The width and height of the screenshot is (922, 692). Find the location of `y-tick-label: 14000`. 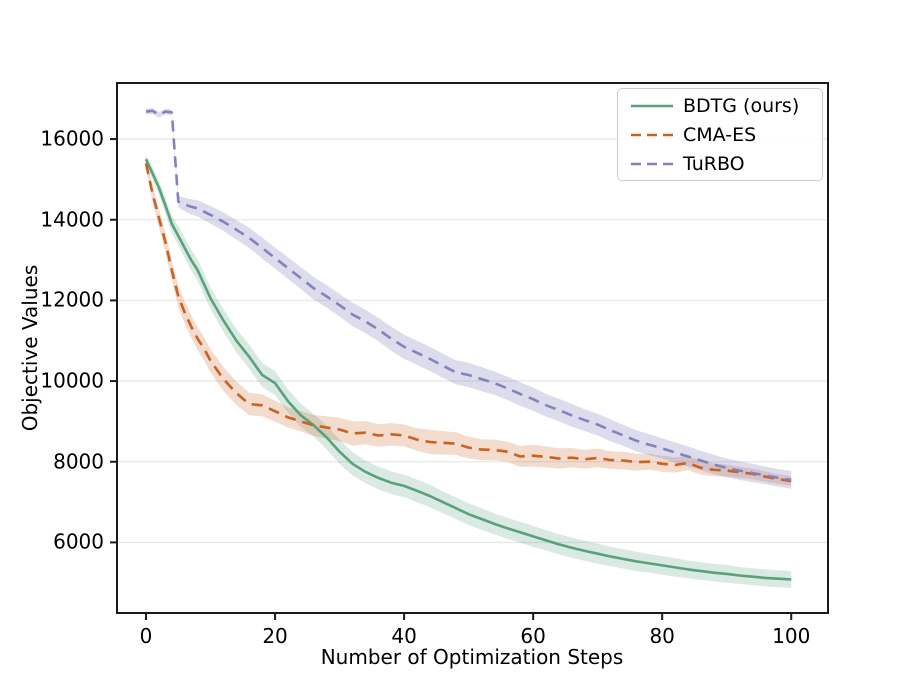

y-tick-label: 14000 is located at coordinates (72, 219).